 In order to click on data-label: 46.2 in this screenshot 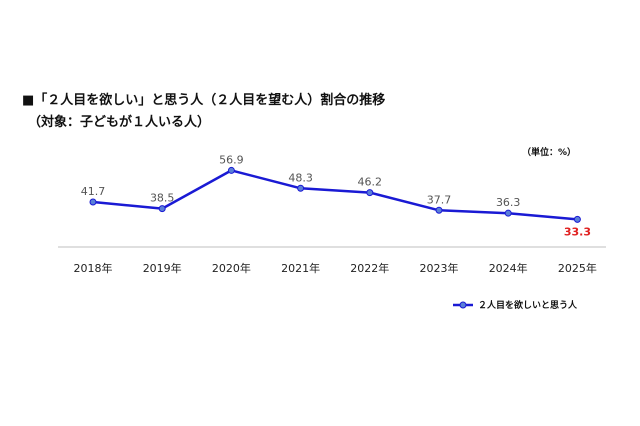, I will do `click(370, 182)`.